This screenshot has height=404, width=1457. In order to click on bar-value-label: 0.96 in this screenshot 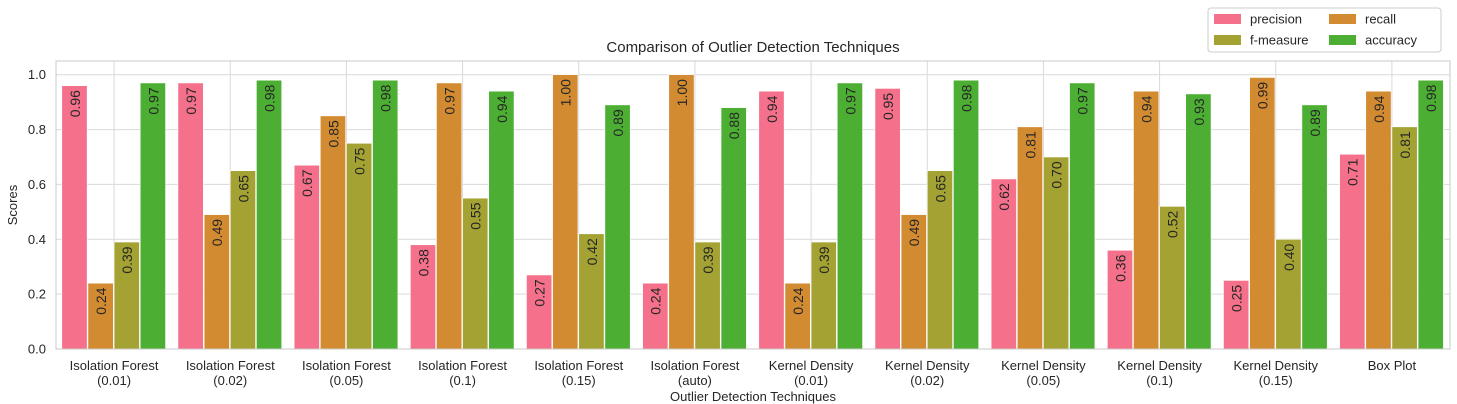, I will do `click(75, 103)`.